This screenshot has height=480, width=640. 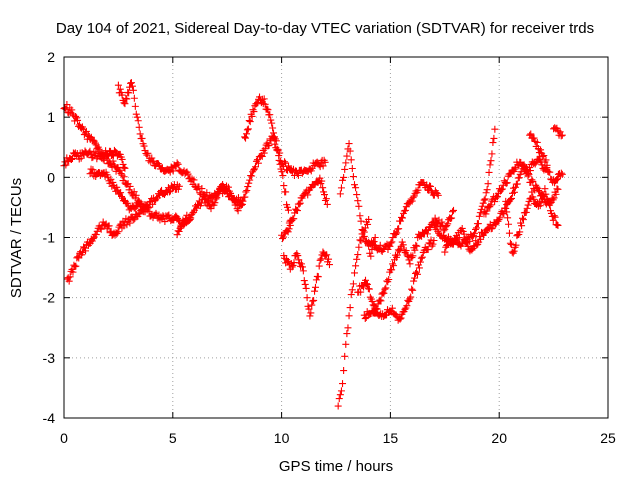 What do you see at coordinates (608, 438) in the screenshot?
I see `x-tick-label: 25` at bounding box center [608, 438].